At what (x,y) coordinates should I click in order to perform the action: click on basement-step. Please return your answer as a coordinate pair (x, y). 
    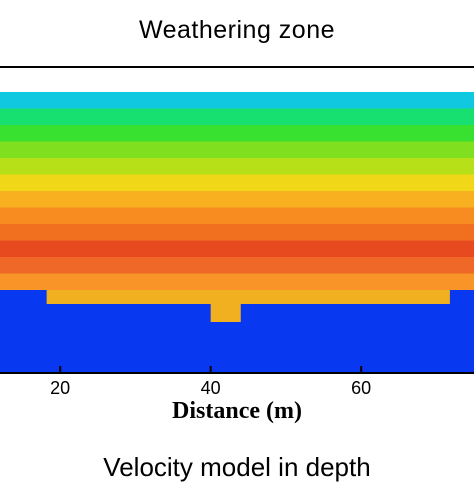
    Looking at the image, I should click on (248, 297).